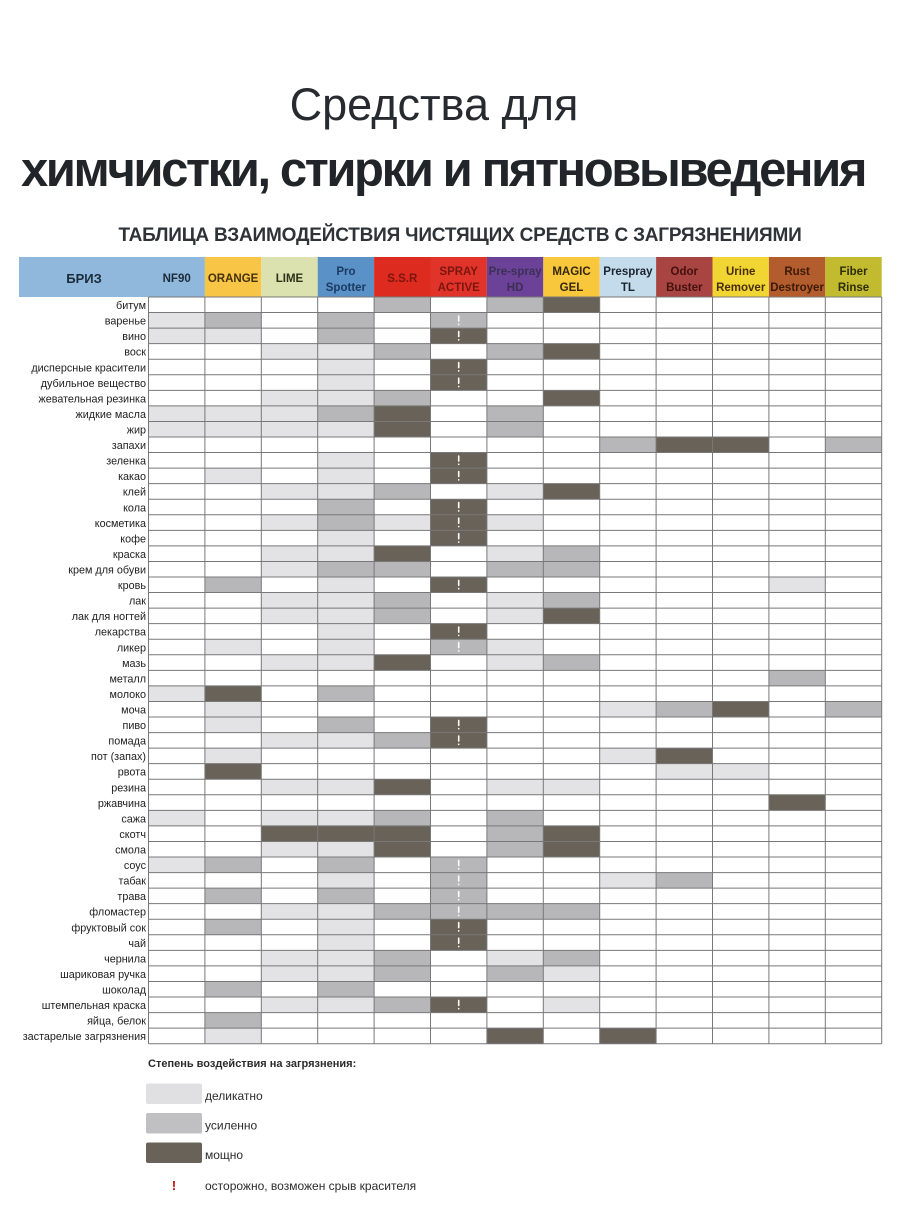 The image size is (904, 1231). What do you see at coordinates (132, 773) in the screenshot?
I see `svg-text: рвота` at bounding box center [132, 773].